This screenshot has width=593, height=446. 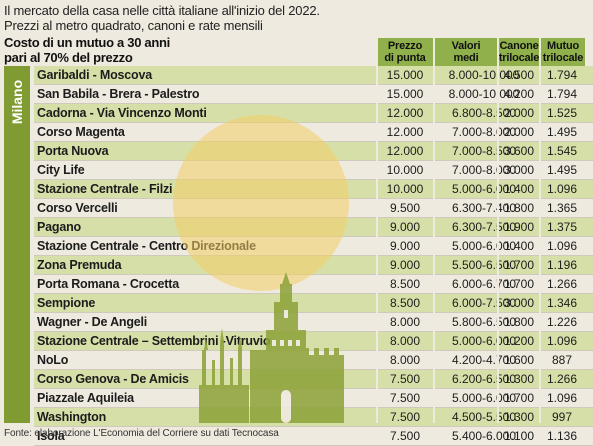 I want to click on valori-cell: 7.000-8.500, so click(x=484, y=151).